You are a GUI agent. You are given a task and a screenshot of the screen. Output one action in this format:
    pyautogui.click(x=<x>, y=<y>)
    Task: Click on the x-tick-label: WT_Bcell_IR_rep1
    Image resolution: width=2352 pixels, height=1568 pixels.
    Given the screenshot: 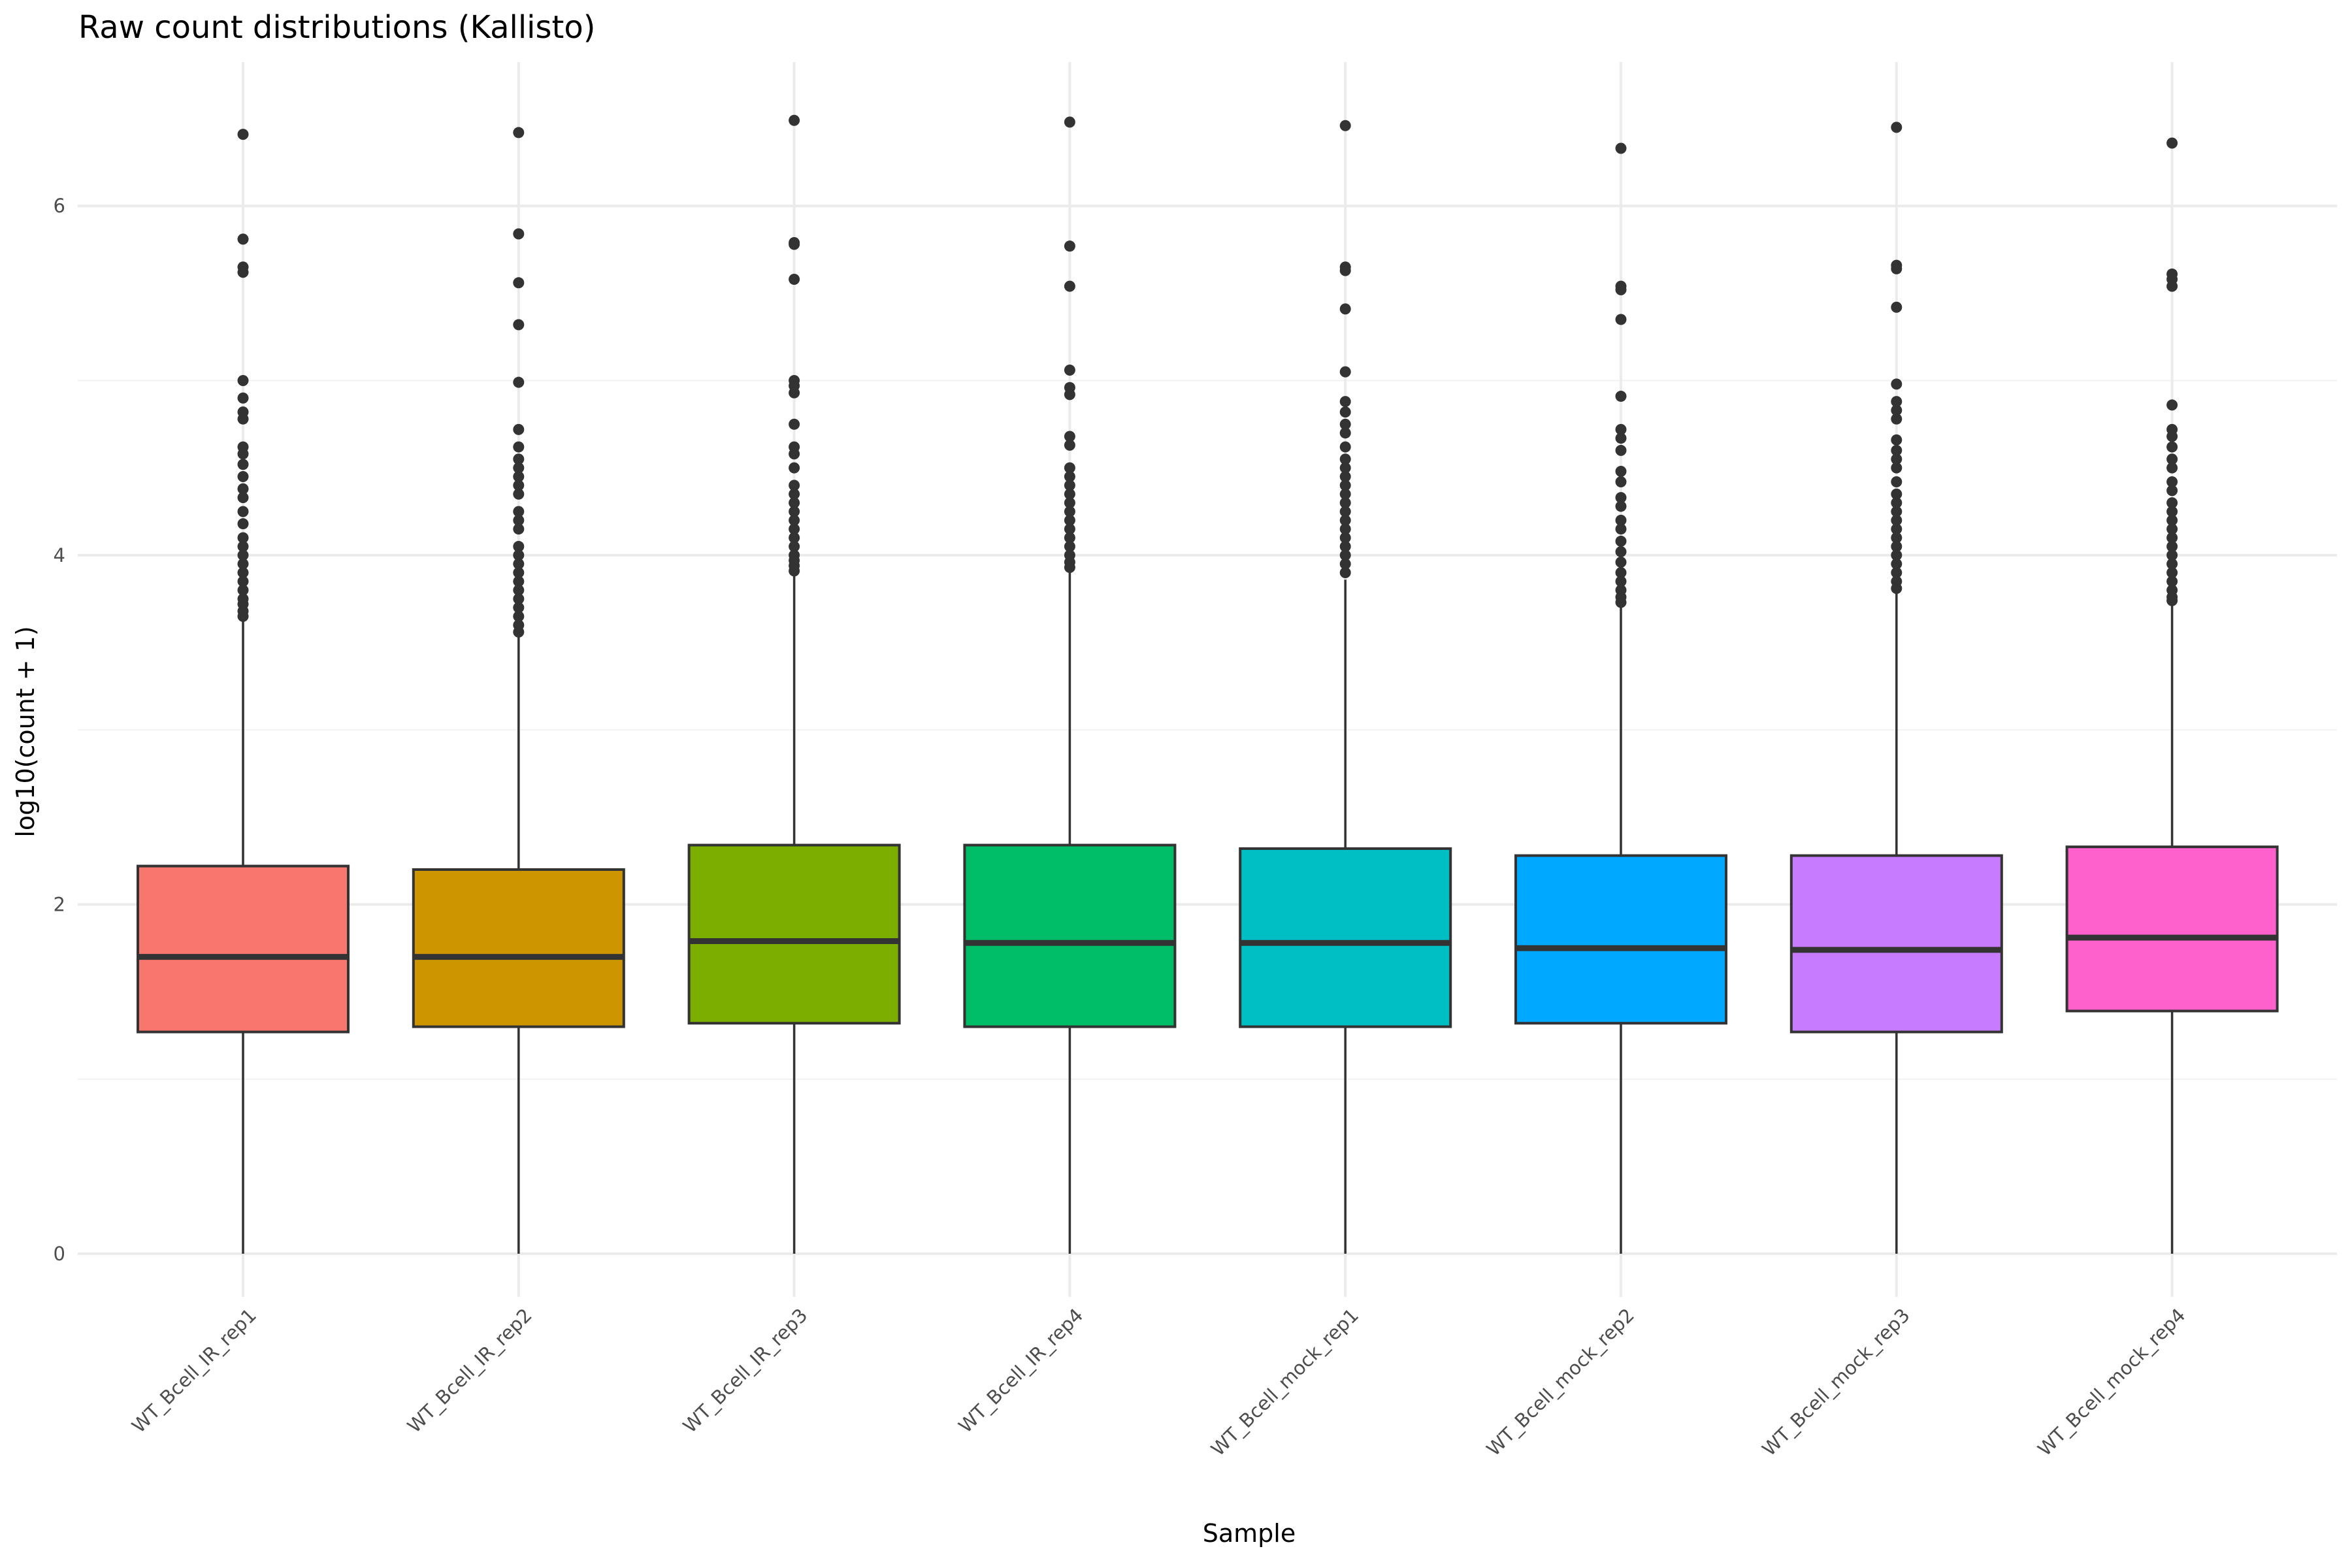 What is the action you would take?
    pyautogui.click(x=194, y=1370)
    